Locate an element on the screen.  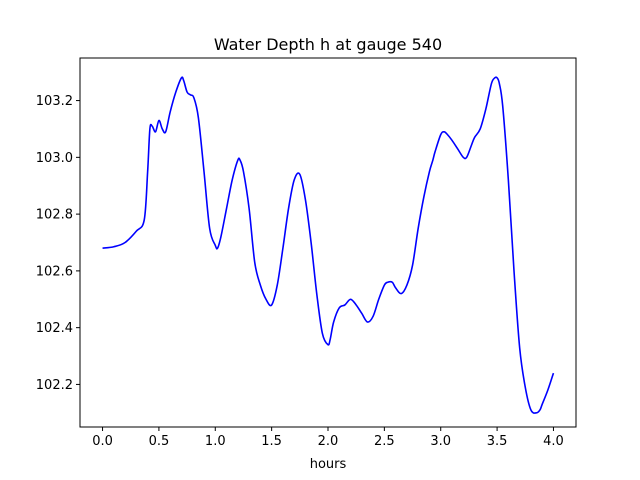
x-tick-label: 1.5 is located at coordinates (271, 441).